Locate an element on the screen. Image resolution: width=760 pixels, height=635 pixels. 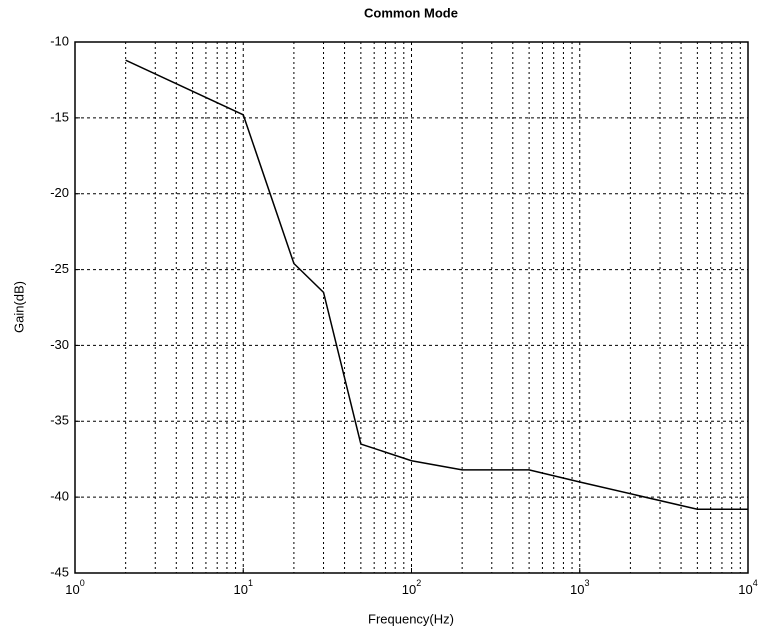
x-tick-label: 10² is located at coordinates (411, 587).